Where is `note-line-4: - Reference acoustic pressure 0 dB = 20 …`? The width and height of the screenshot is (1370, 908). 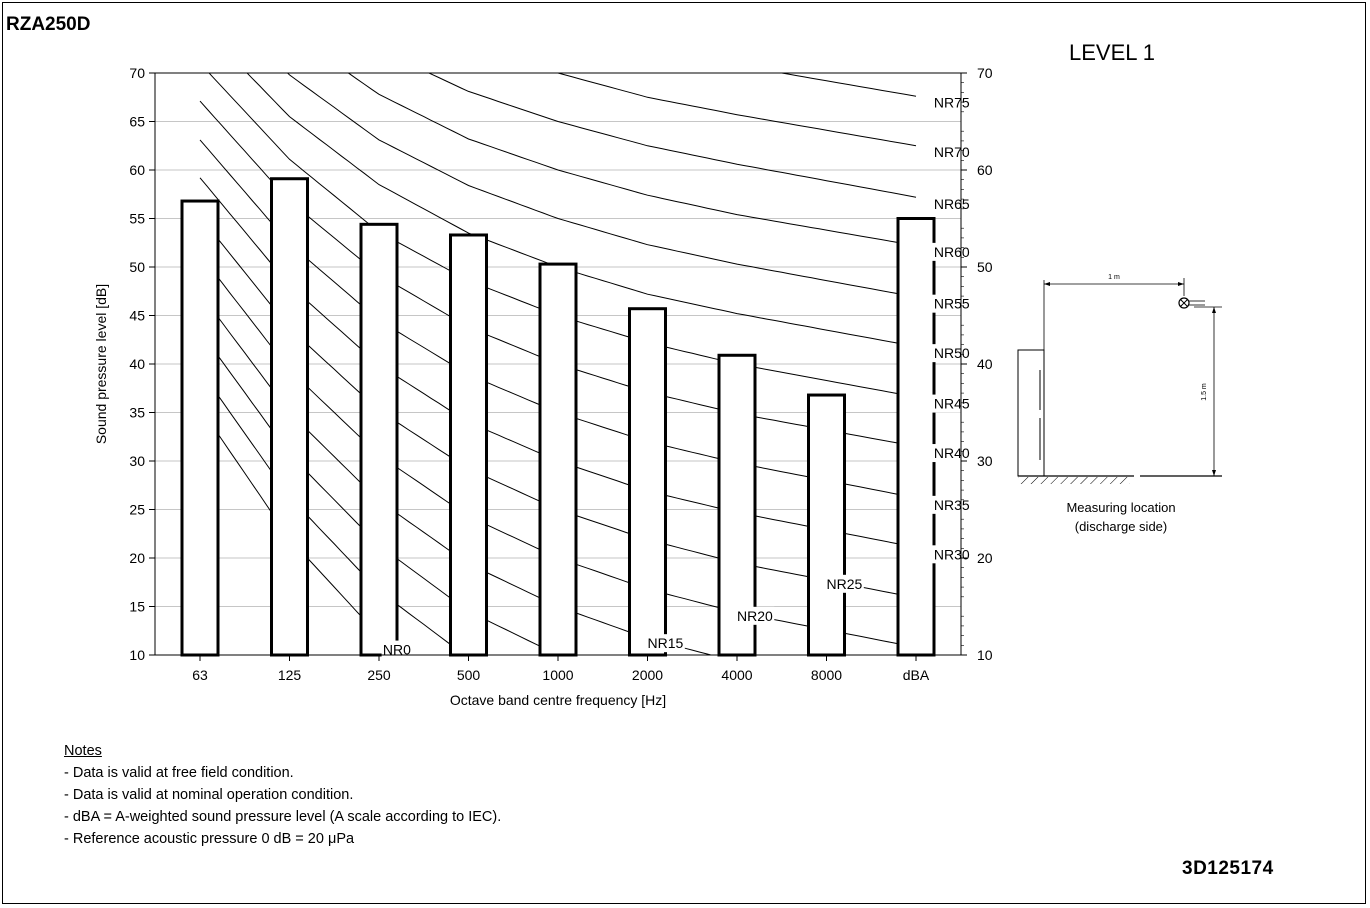 note-line-4: - Reference acoustic pressure 0 dB = 20 … is located at coordinates (209, 839).